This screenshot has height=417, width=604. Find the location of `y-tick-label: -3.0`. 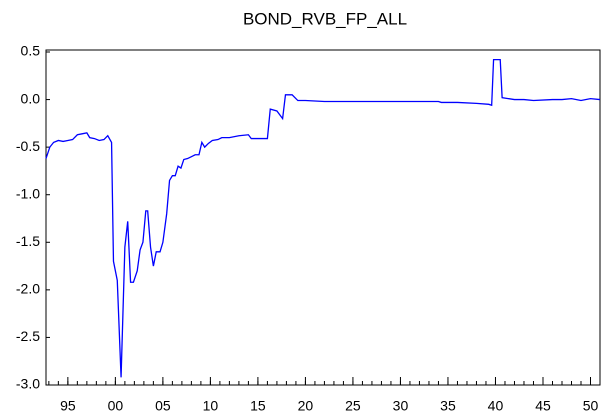

y-tick-label: -3.0 is located at coordinates (28, 384).